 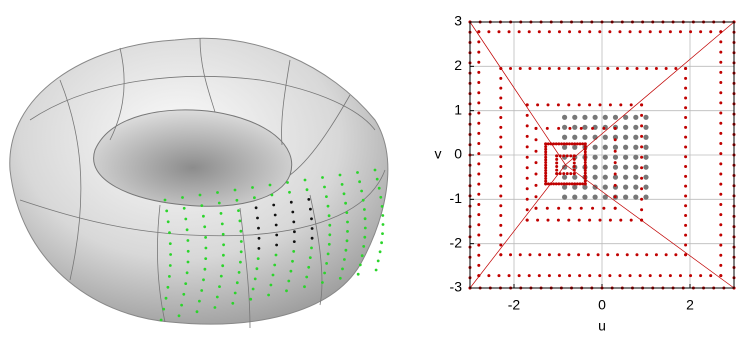 What do you see at coordinates (602, 326) in the screenshot?
I see `x-axis-label: u` at bounding box center [602, 326].